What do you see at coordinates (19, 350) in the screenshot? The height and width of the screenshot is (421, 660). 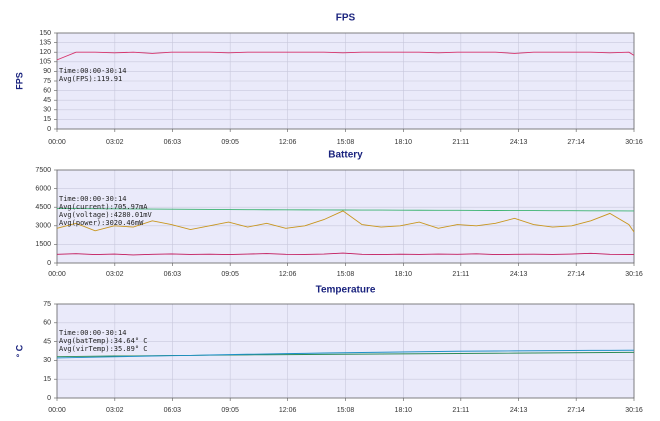 I see `y-axis-label: ° C` at bounding box center [19, 350].